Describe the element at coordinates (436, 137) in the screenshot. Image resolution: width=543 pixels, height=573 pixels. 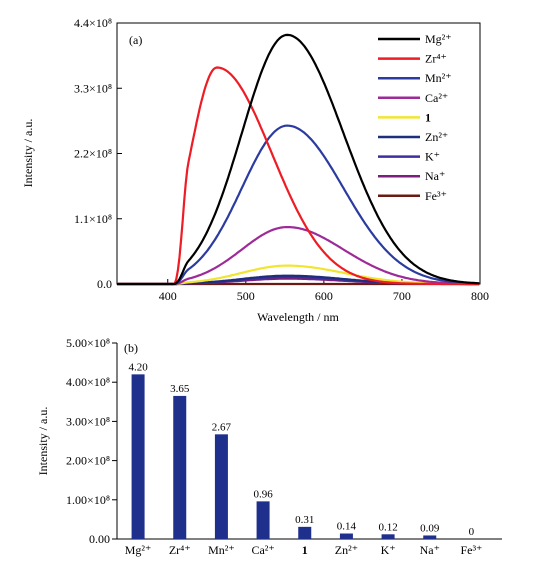
I see `panel-a-legend-label: Zn²⁺` at that location.